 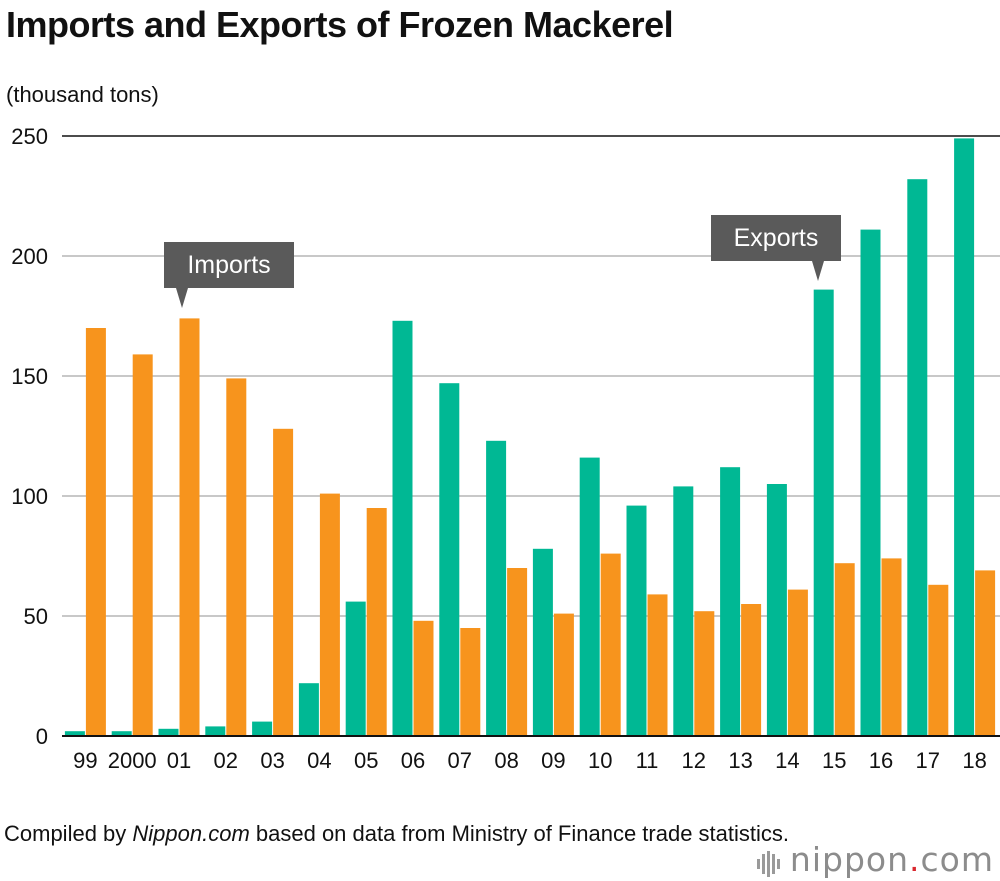 What do you see at coordinates (647, 760) in the screenshot?
I see `x-tick-label-11: 11` at bounding box center [647, 760].